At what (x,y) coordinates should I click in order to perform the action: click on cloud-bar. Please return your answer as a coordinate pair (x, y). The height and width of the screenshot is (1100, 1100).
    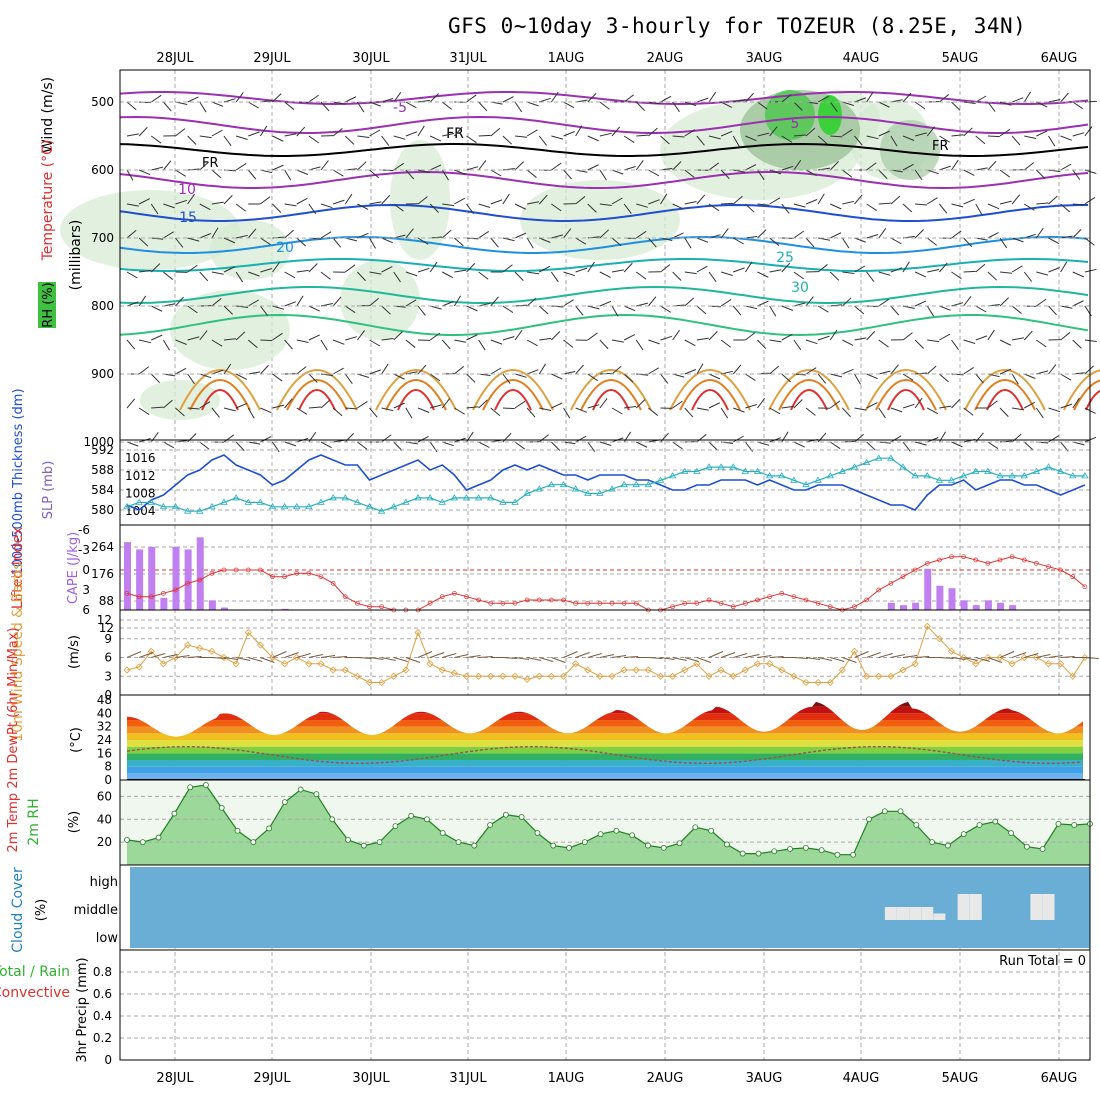
    Looking at the image, I should click on (1036, 907).